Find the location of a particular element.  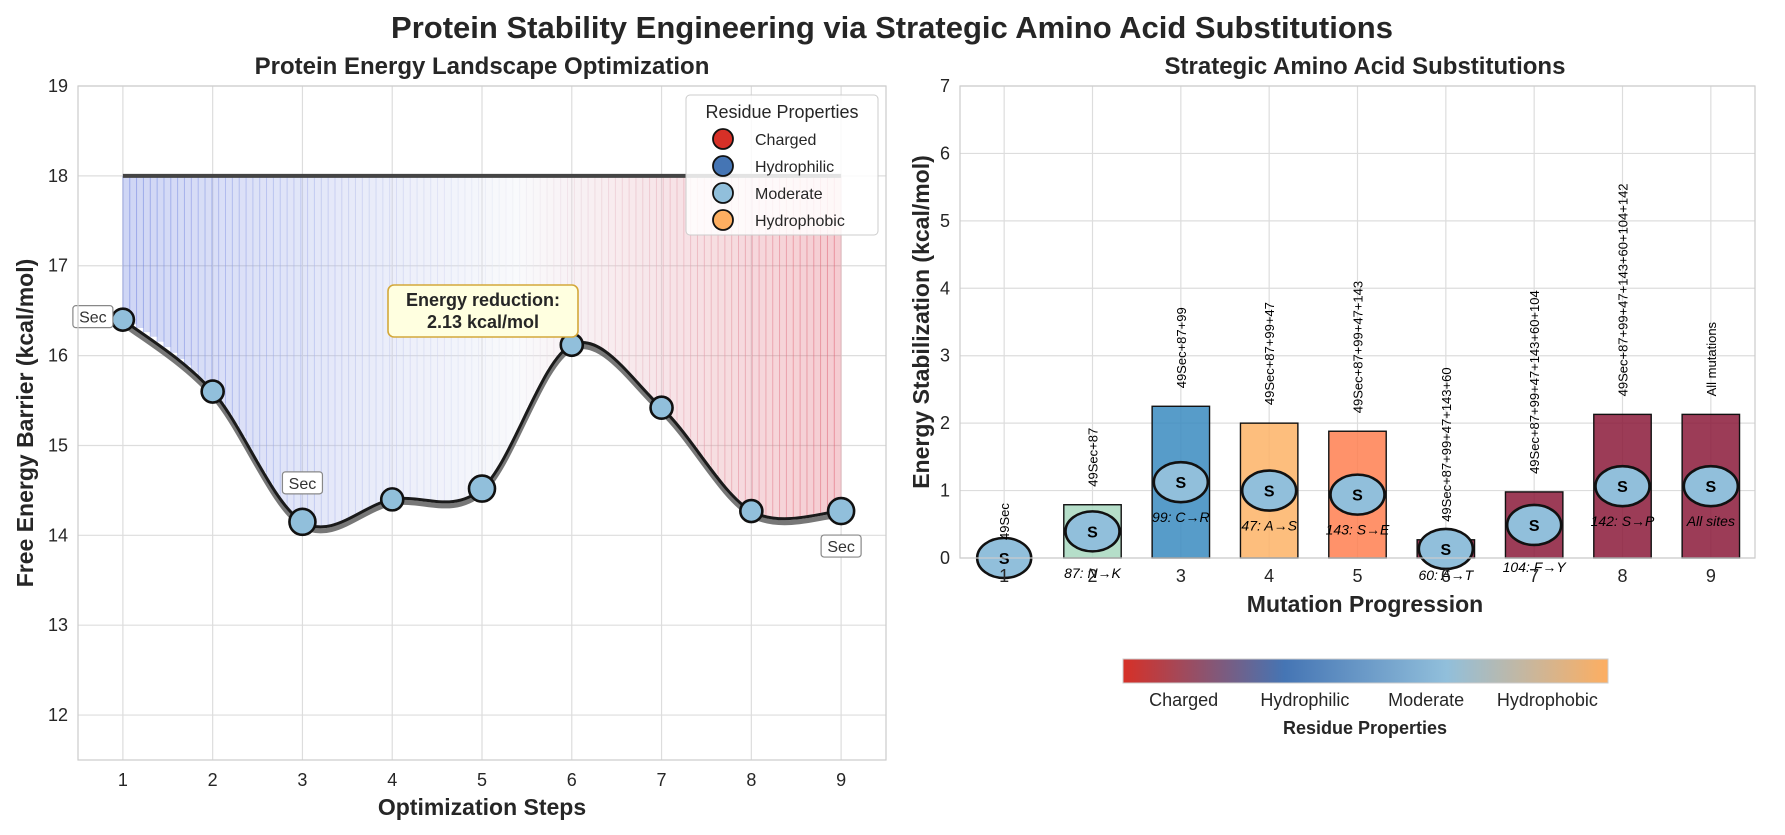

mutation-label: 87: N→K is located at coordinates (1092, 573).